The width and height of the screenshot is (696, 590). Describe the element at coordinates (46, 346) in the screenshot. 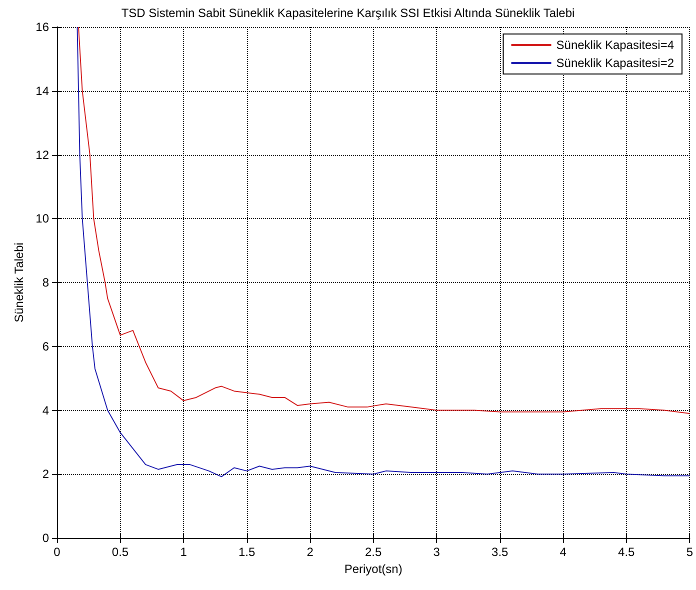

I see `y-tick-label: 6` at that location.